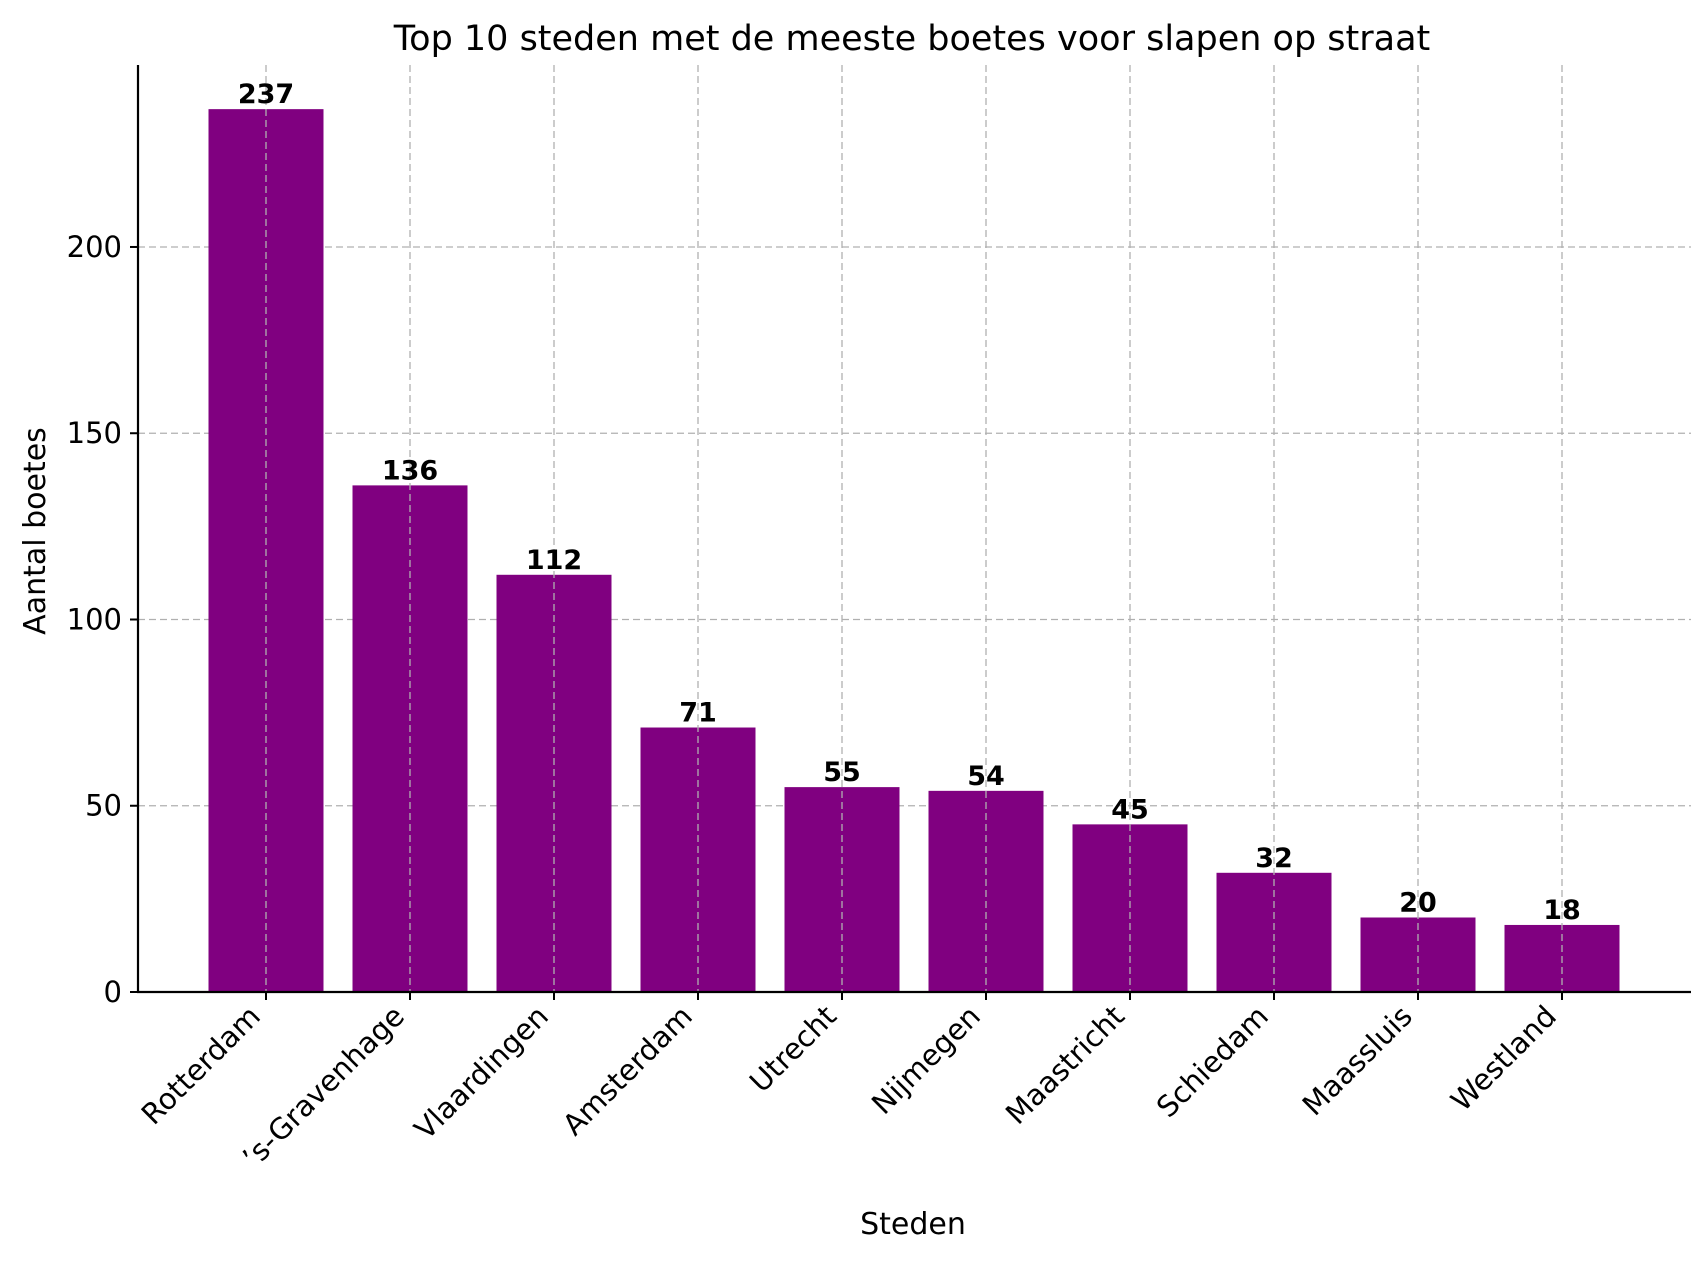 The image size is (1707, 1265). What do you see at coordinates (103, 806) in the screenshot?
I see `y-tick-label: 50` at bounding box center [103, 806].